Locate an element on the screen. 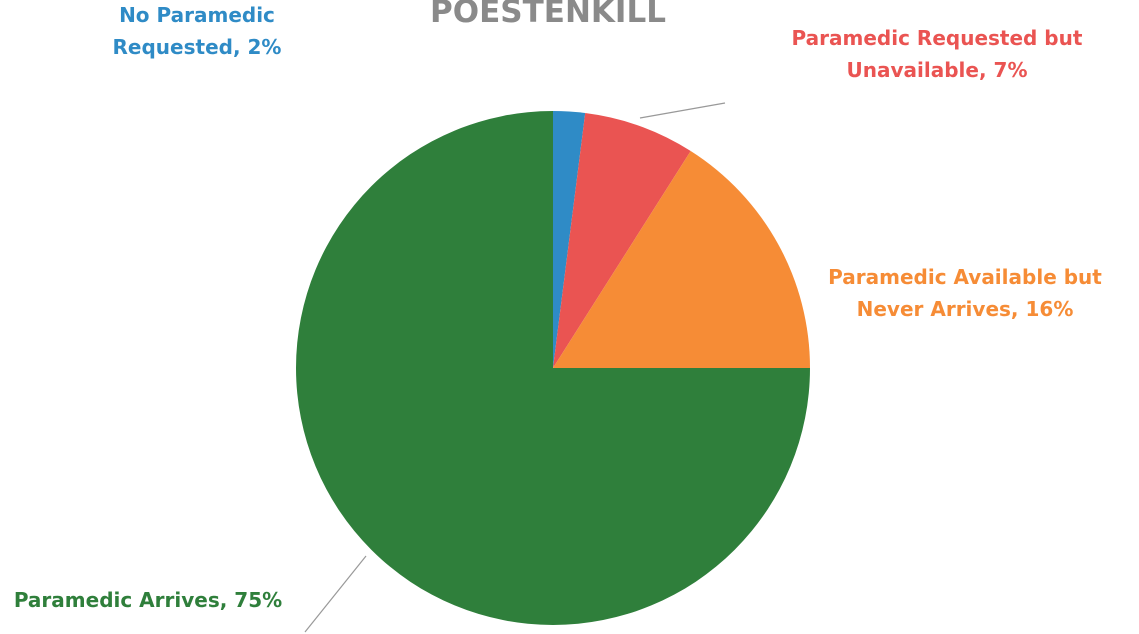  data-label: No Paramedic Requested, 2% is located at coordinates (197, 31).